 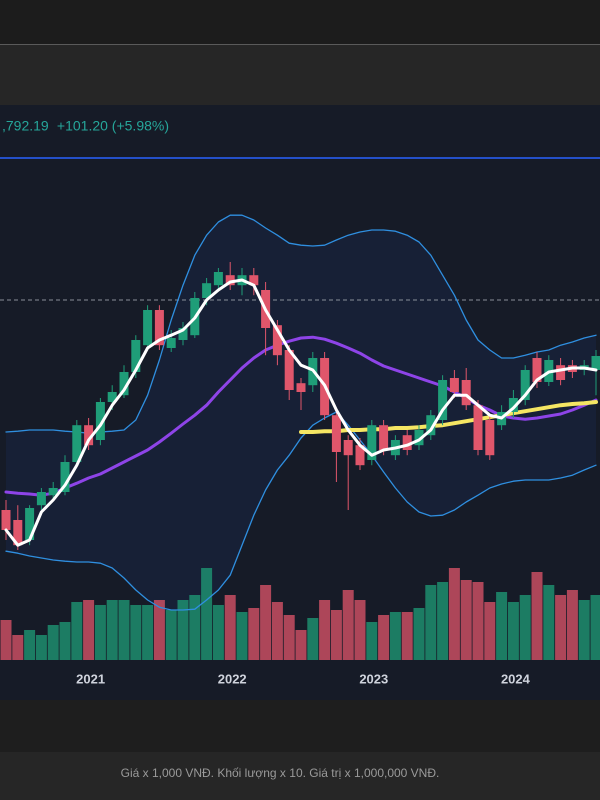 I want to click on x-tick-label: 2022, so click(x=232, y=678).